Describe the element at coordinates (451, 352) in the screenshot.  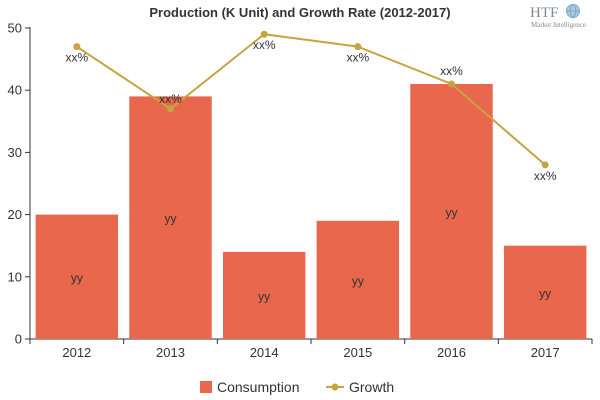
I see `x-tick-label: 2016` at that location.